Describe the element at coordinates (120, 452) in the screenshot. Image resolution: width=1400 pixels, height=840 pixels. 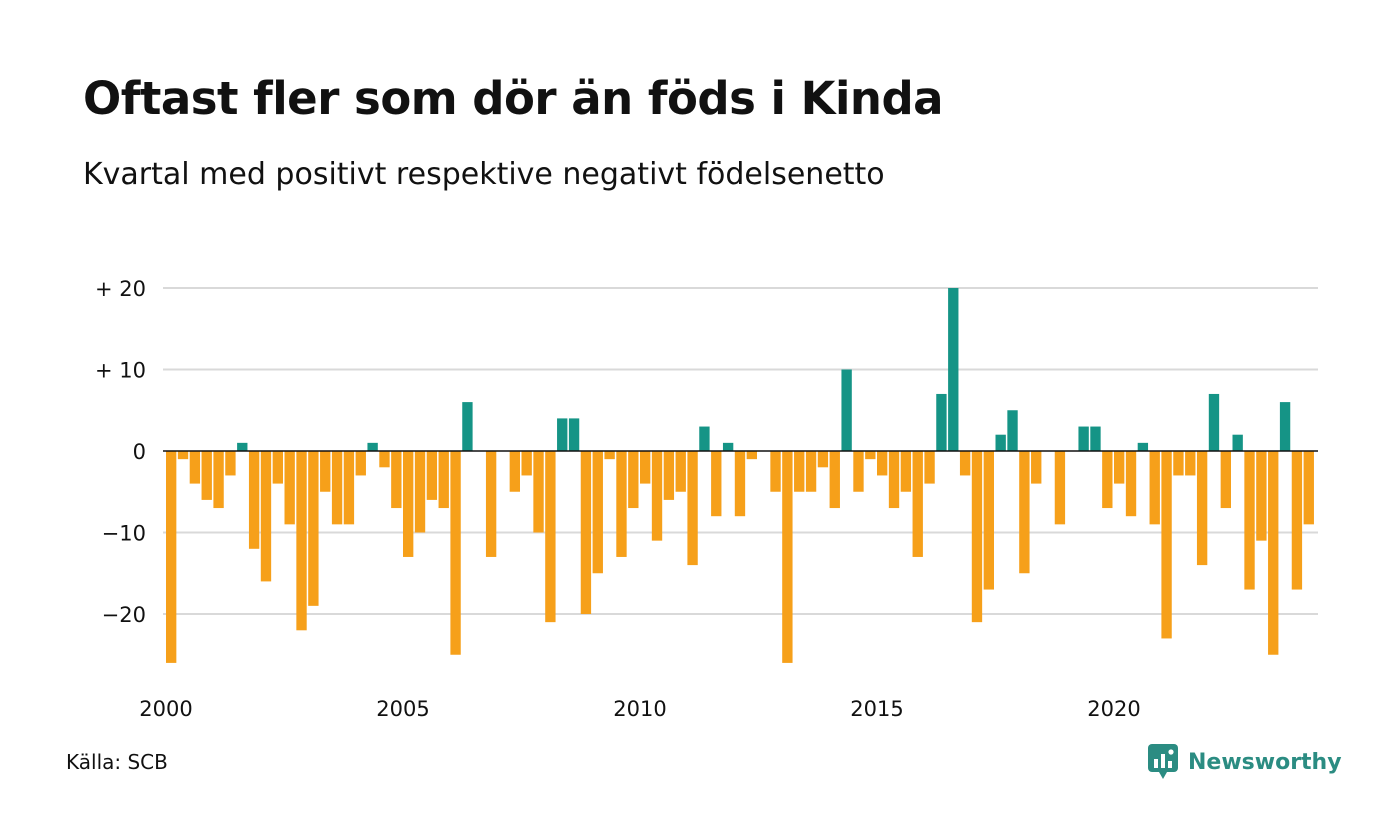
I see `y-axis-ticks: + 20 + 10 0 −10 −20` at that location.